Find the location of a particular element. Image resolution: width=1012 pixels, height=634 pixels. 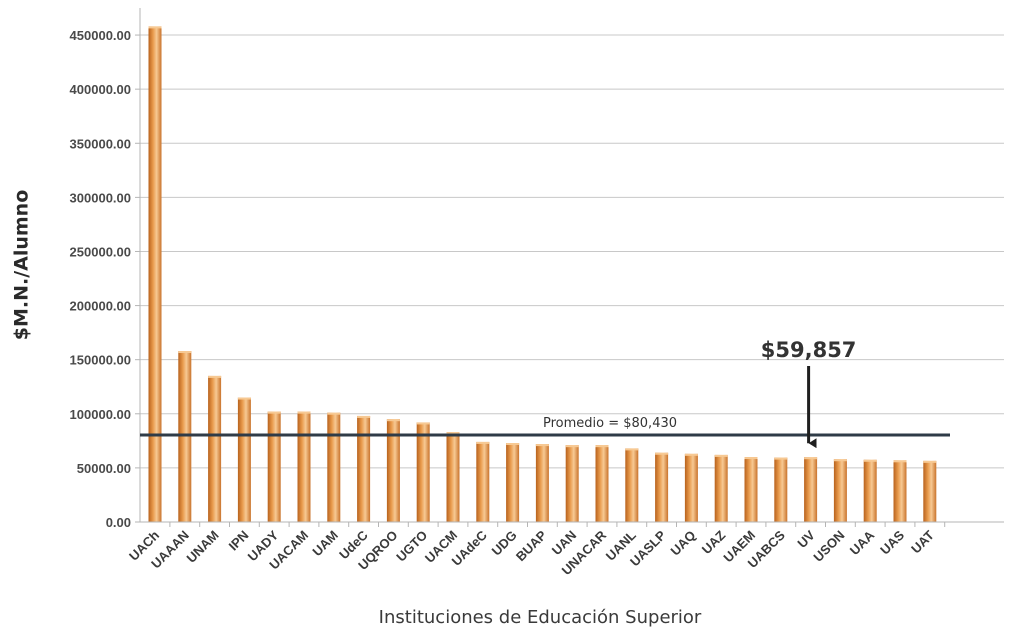

bar-cap-uaslp is located at coordinates (662, 453).